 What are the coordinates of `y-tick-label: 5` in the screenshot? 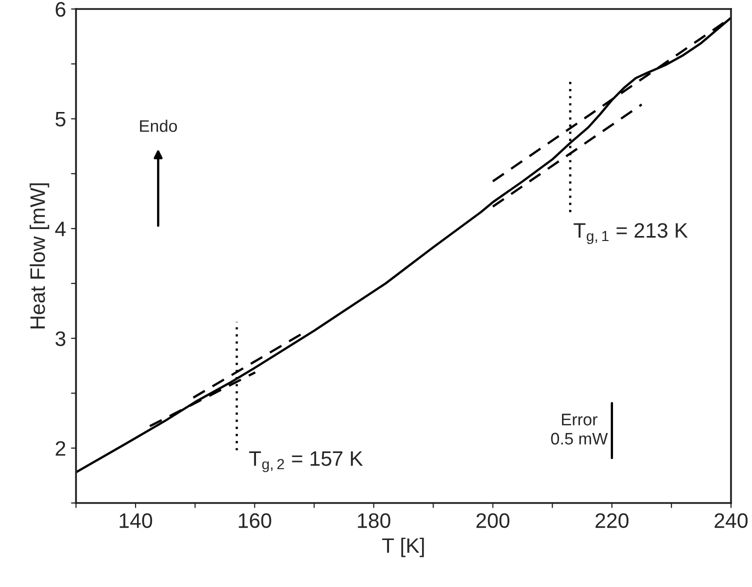 It's located at (61, 119).